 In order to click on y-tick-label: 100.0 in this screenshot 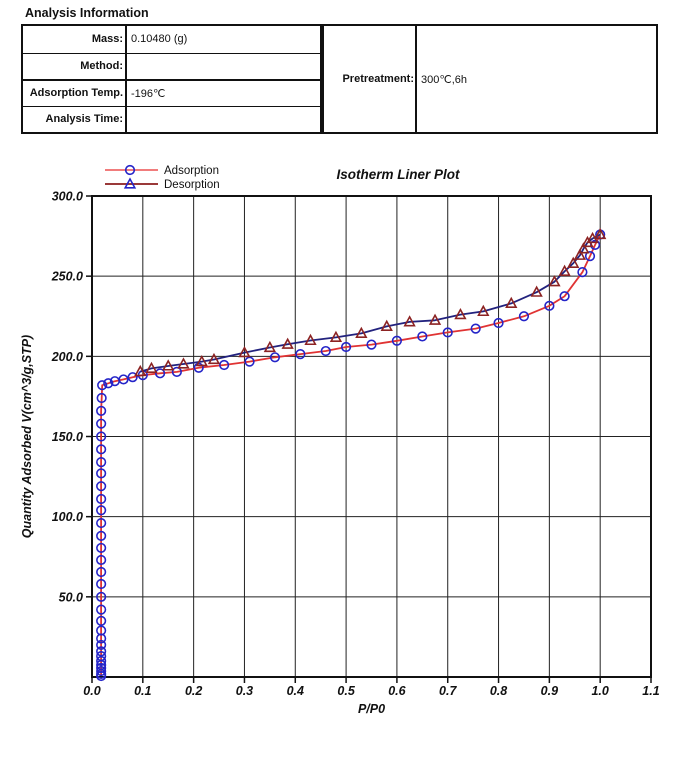, I will do `click(67, 517)`.